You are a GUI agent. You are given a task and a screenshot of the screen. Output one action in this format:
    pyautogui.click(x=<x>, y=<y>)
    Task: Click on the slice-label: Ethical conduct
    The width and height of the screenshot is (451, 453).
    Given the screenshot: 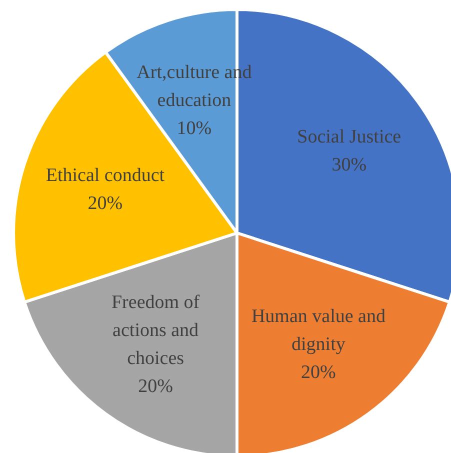 What is the action you would take?
    pyautogui.click(x=106, y=175)
    